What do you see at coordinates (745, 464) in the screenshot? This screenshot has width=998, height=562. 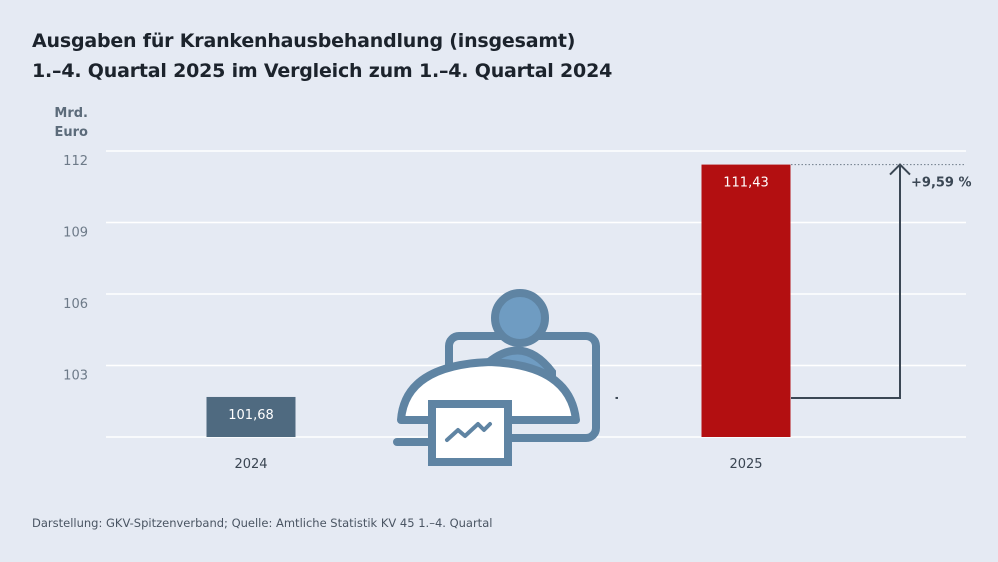 I see `x-tick-label: 2025` at bounding box center [745, 464].